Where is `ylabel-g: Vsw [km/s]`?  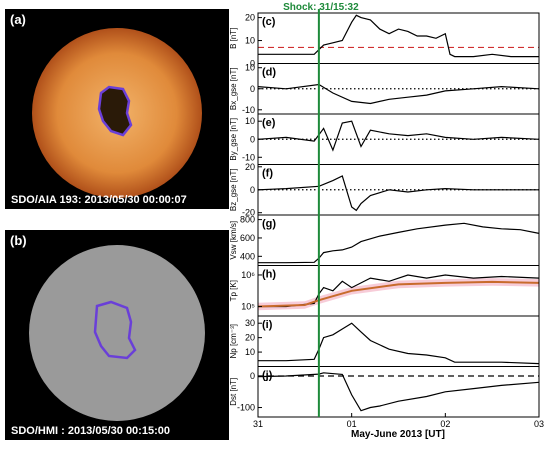
ylabel-g: Vsw [km/s] is located at coordinates (233, 240).